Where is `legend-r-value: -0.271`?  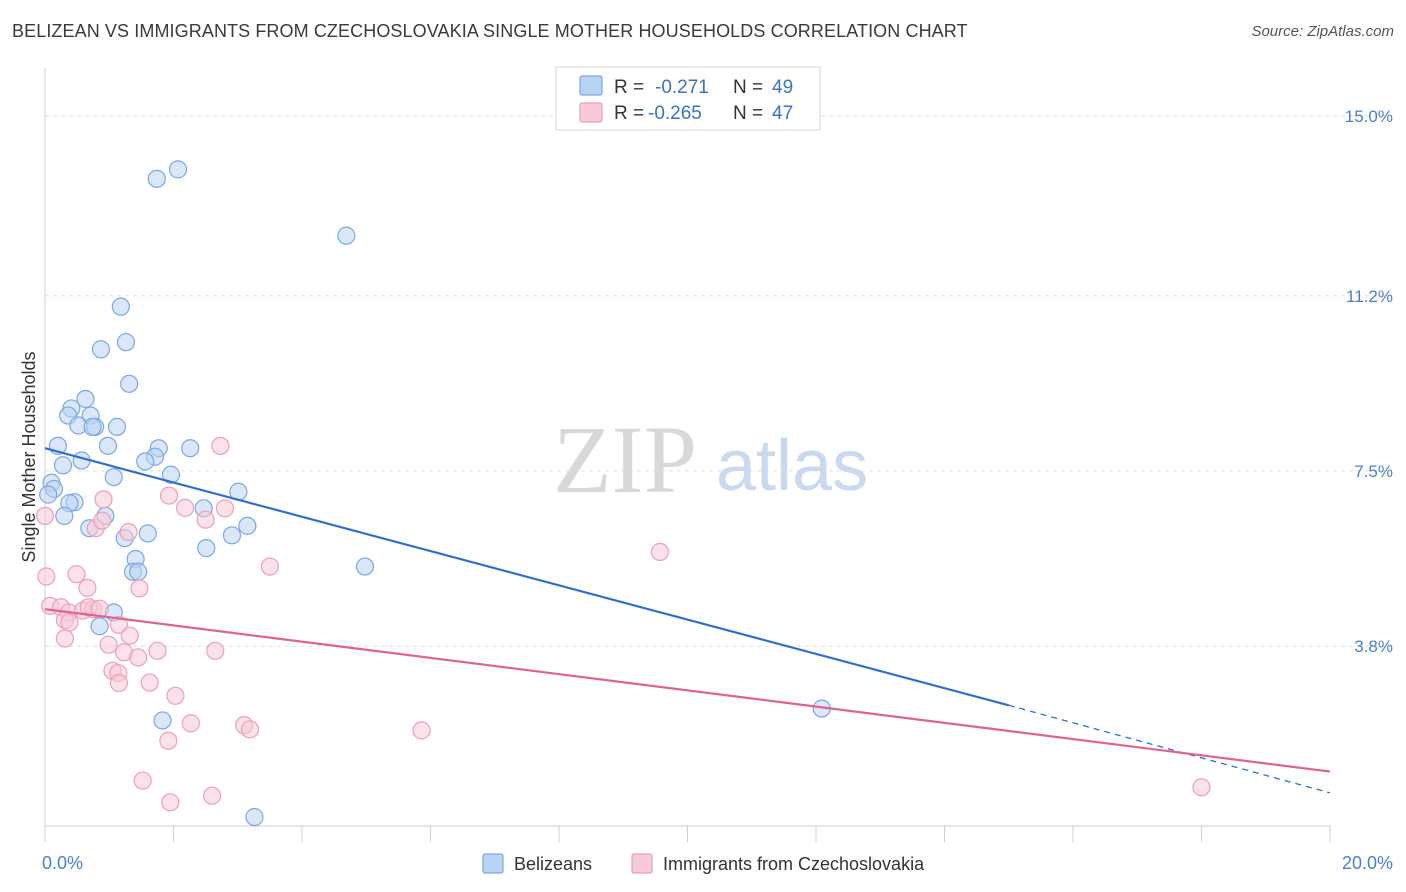 legend-r-value: -0.271 is located at coordinates (682, 87).